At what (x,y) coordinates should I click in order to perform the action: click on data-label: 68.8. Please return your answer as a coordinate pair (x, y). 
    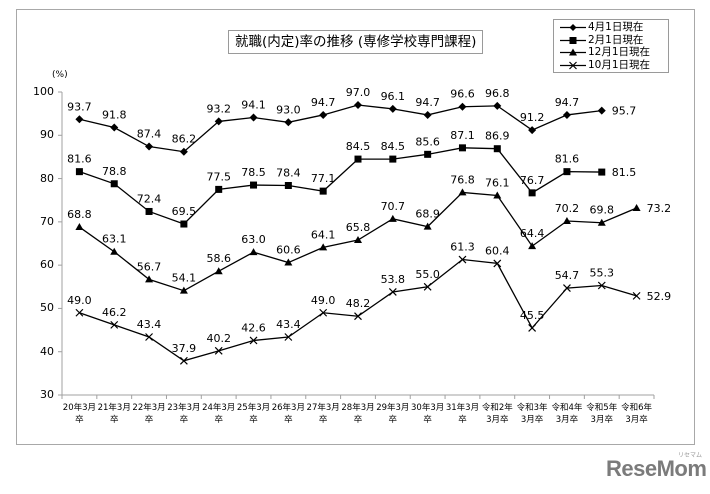
    Looking at the image, I should click on (79, 214).